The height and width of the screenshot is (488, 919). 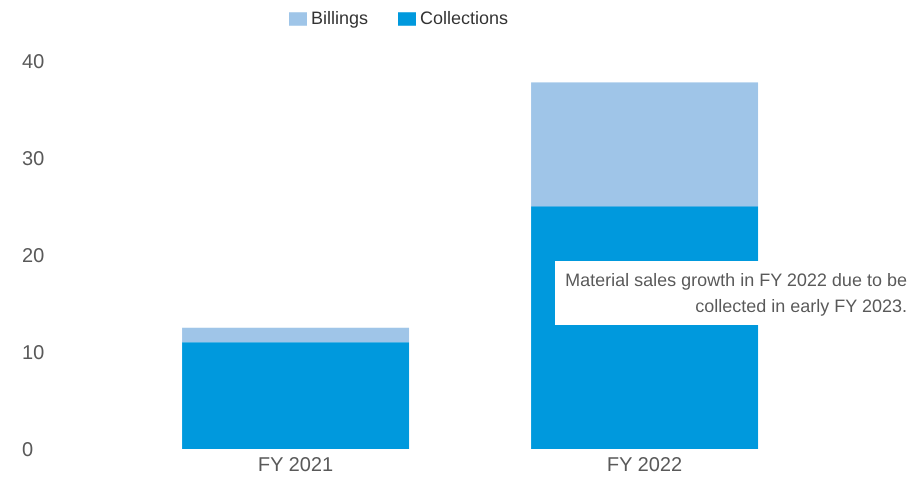 What do you see at coordinates (296, 465) in the screenshot?
I see `x-tick-label: FY 2021` at bounding box center [296, 465].